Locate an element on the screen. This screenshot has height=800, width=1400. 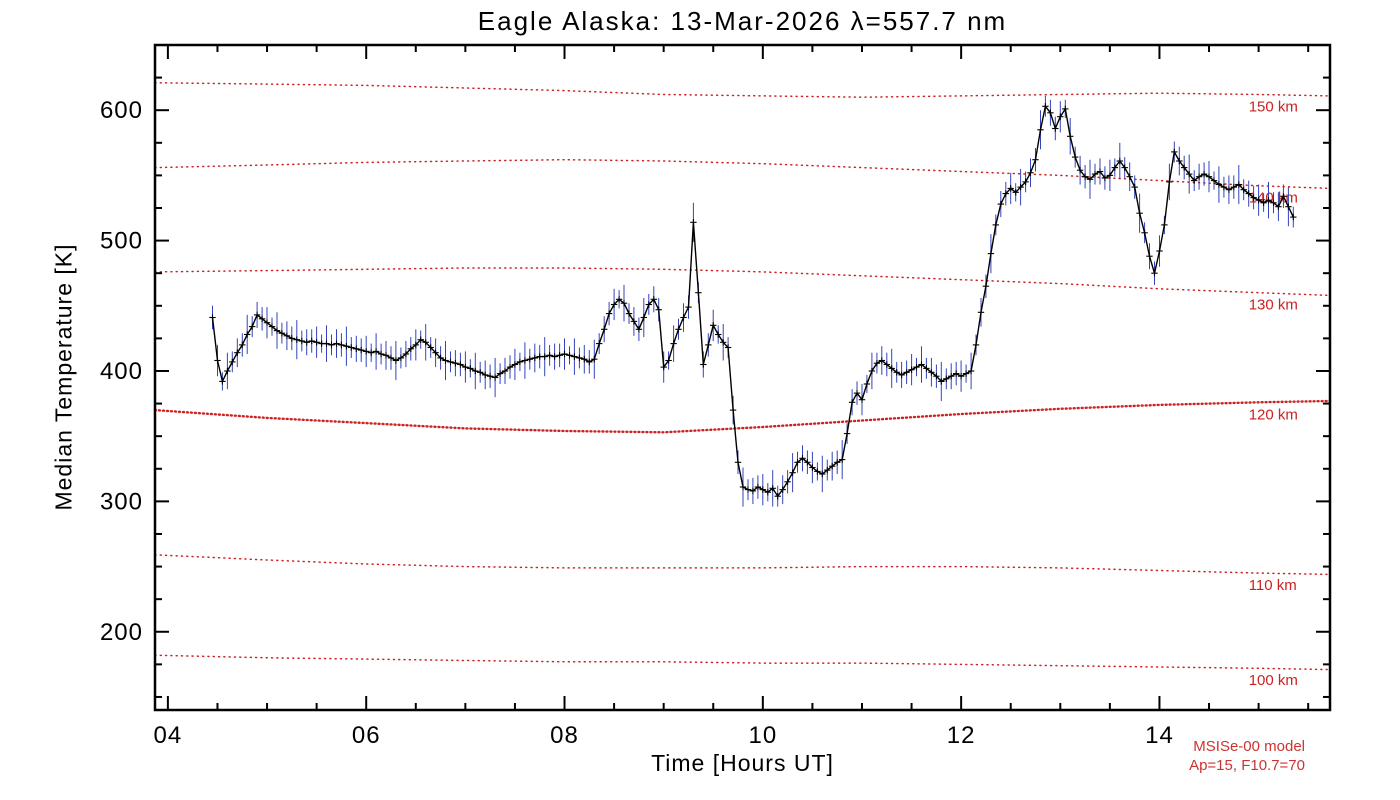
x-tick-label: 12 is located at coordinates (961, 735).